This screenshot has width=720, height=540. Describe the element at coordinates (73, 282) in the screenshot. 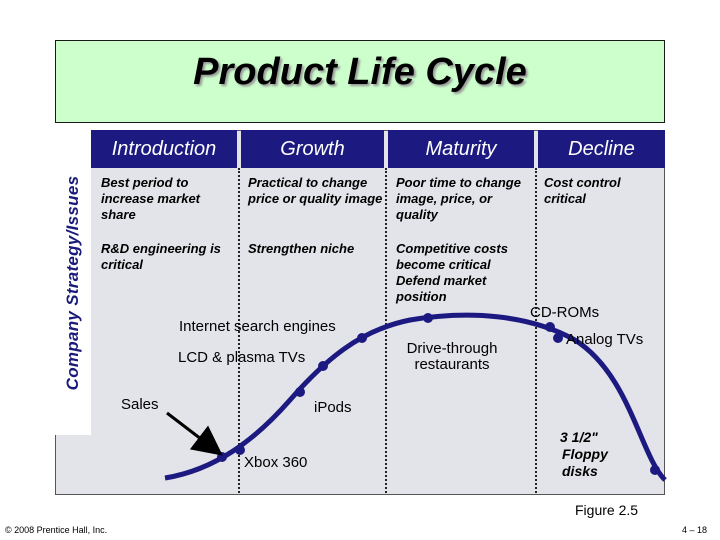

I see `vertical-axis-label: Company Strategy/Issues` at that location.